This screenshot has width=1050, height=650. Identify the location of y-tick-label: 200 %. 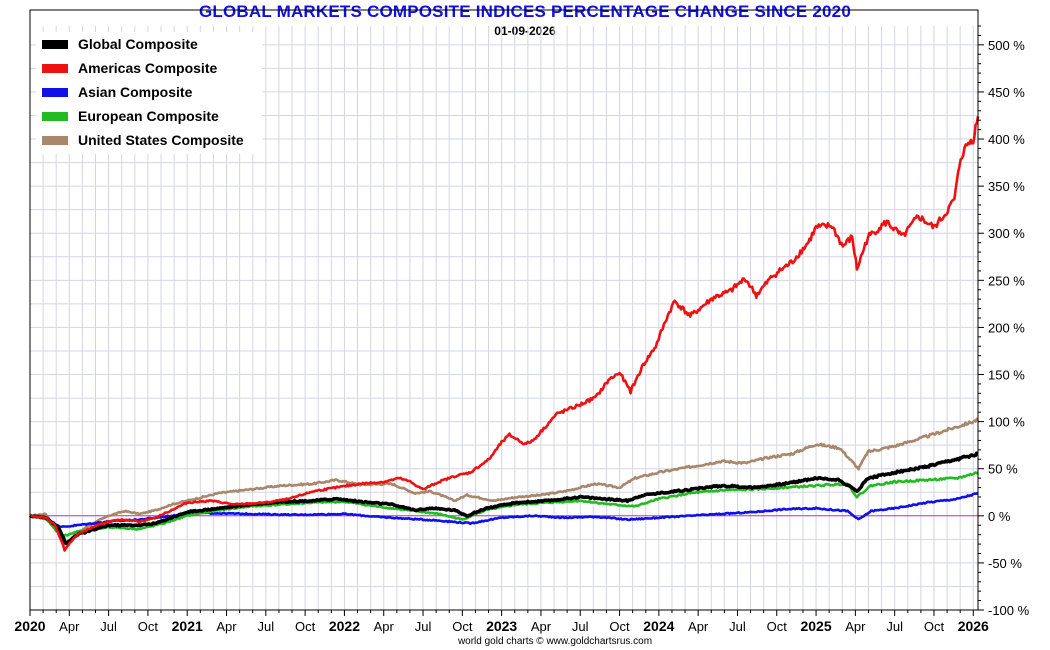
(1006, 327).